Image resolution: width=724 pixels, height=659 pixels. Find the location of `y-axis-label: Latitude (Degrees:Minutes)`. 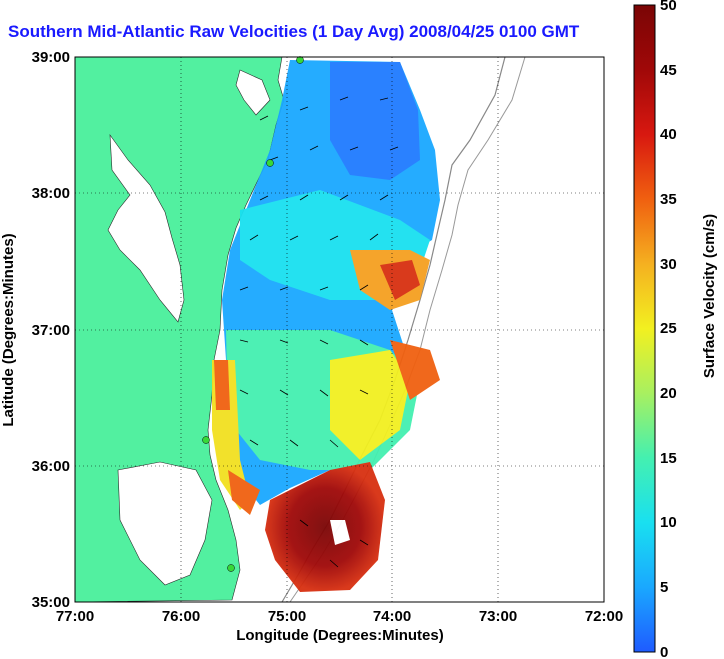

y-axis-label: Latitude (Degrees:Minutes) is located at coordinates (8, 329).